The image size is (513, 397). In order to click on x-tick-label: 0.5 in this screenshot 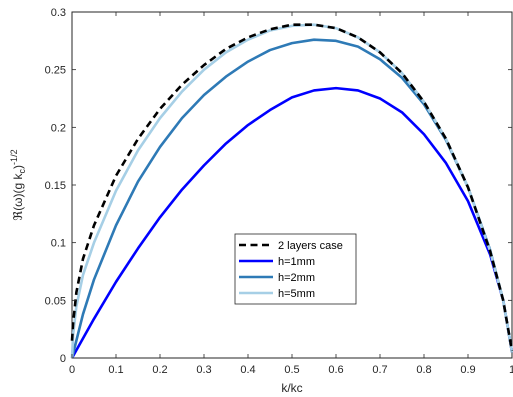, I will do `click(291, 370)`.